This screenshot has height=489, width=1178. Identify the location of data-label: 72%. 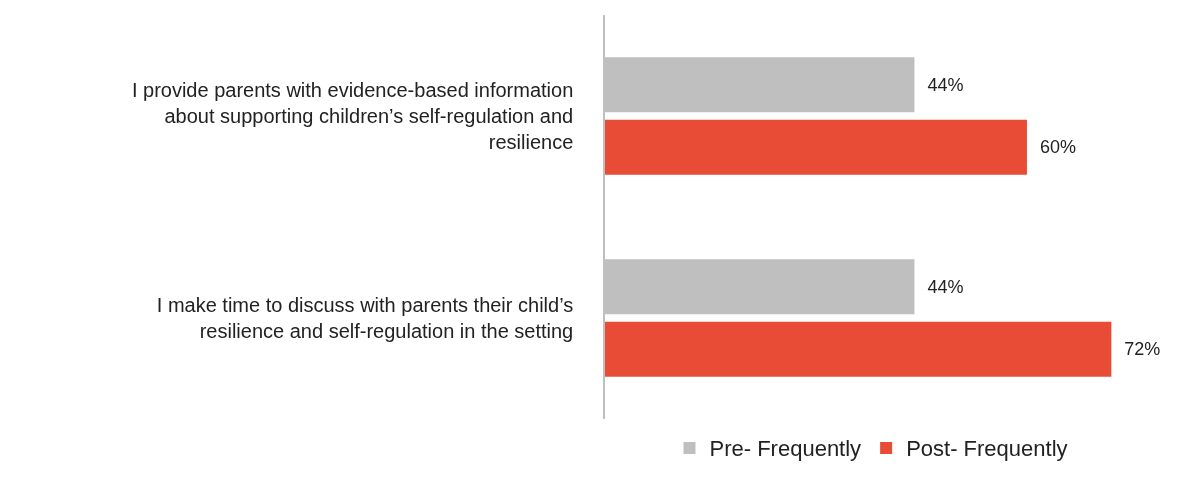
(1137, 349).